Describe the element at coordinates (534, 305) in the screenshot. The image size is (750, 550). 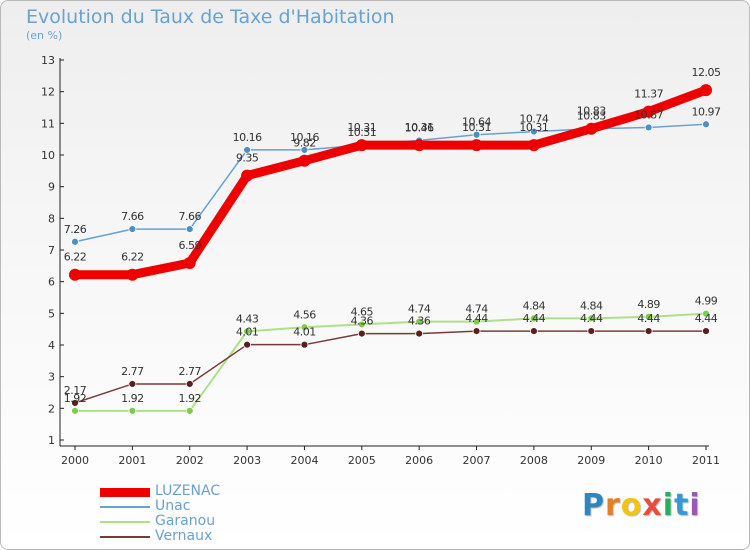
I see `data-label-garanou: 4.84` at that location.